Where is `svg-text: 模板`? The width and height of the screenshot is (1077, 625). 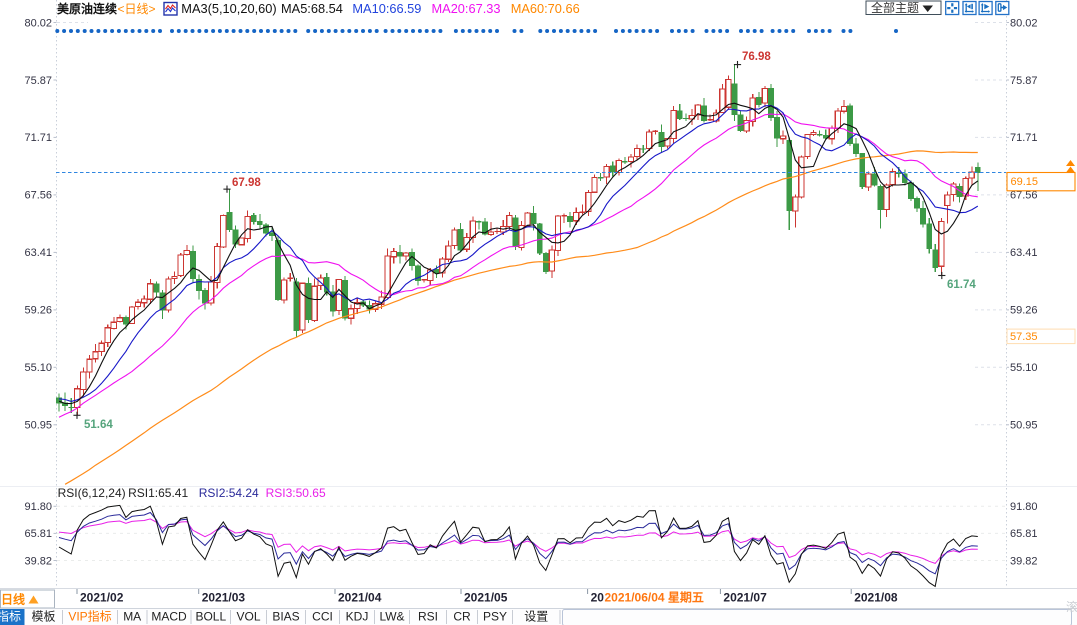 svg-text: 模板 is located at coordinates (43, 617).